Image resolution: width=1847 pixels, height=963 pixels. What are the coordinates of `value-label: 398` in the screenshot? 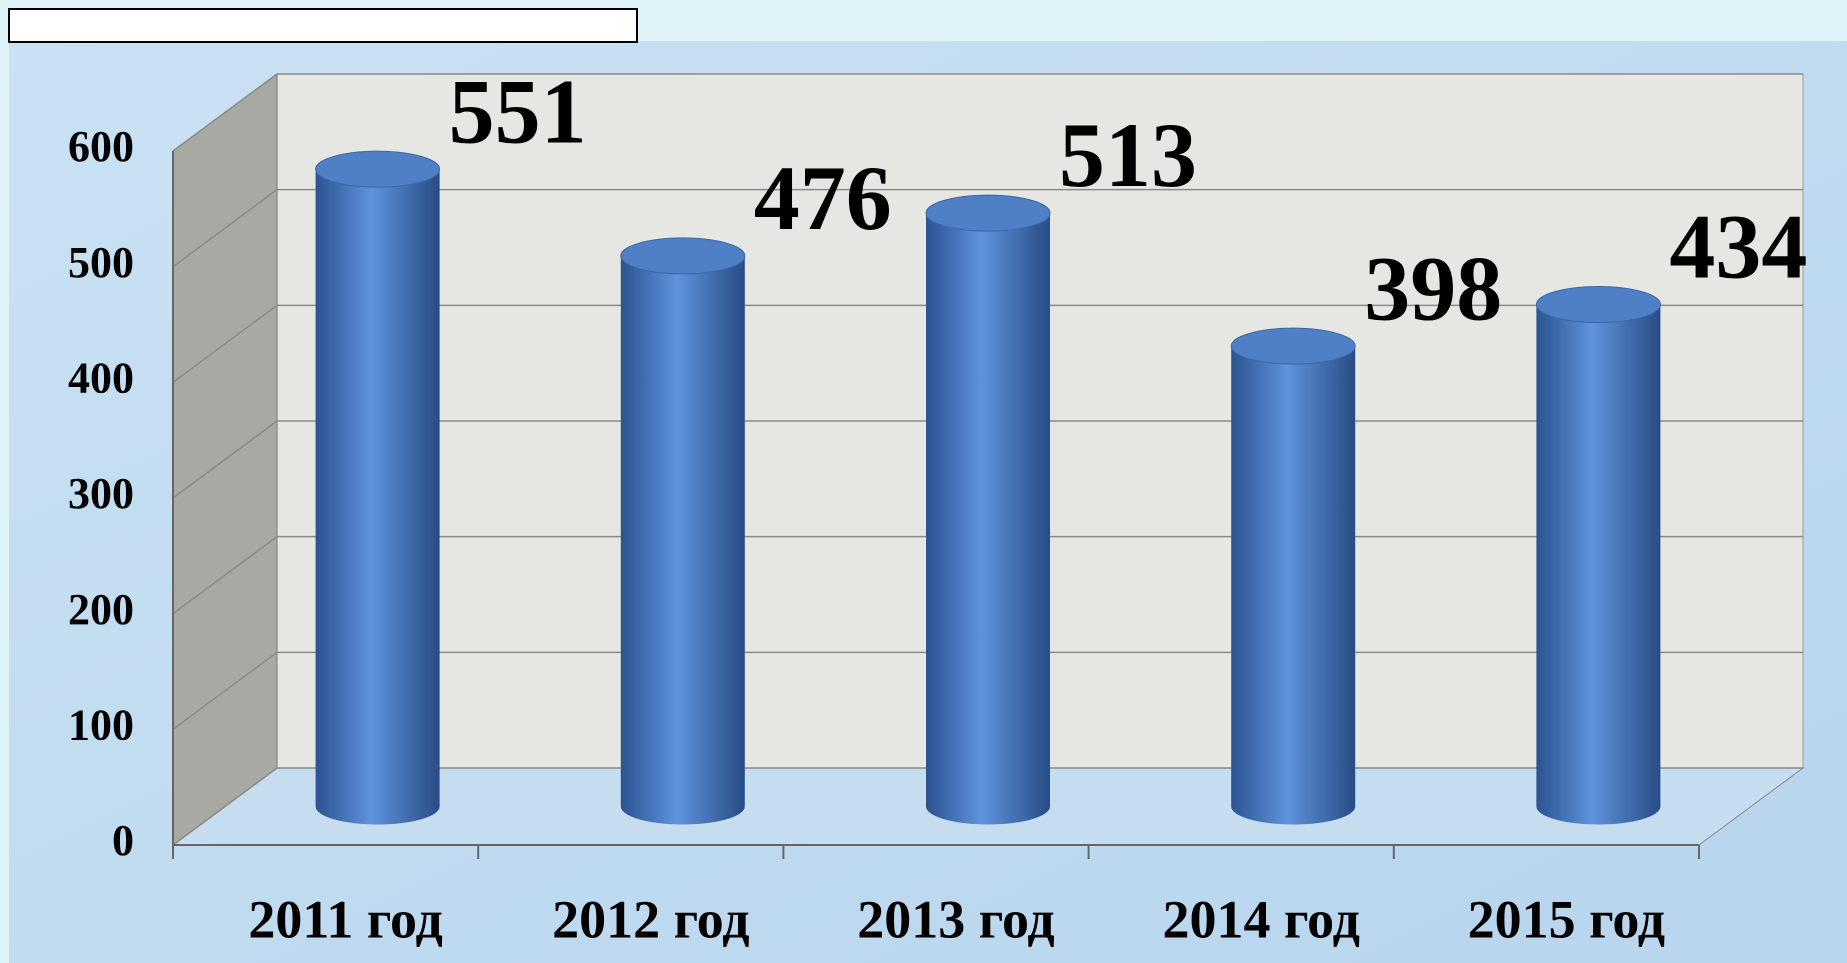 It's located at (1433, 288).